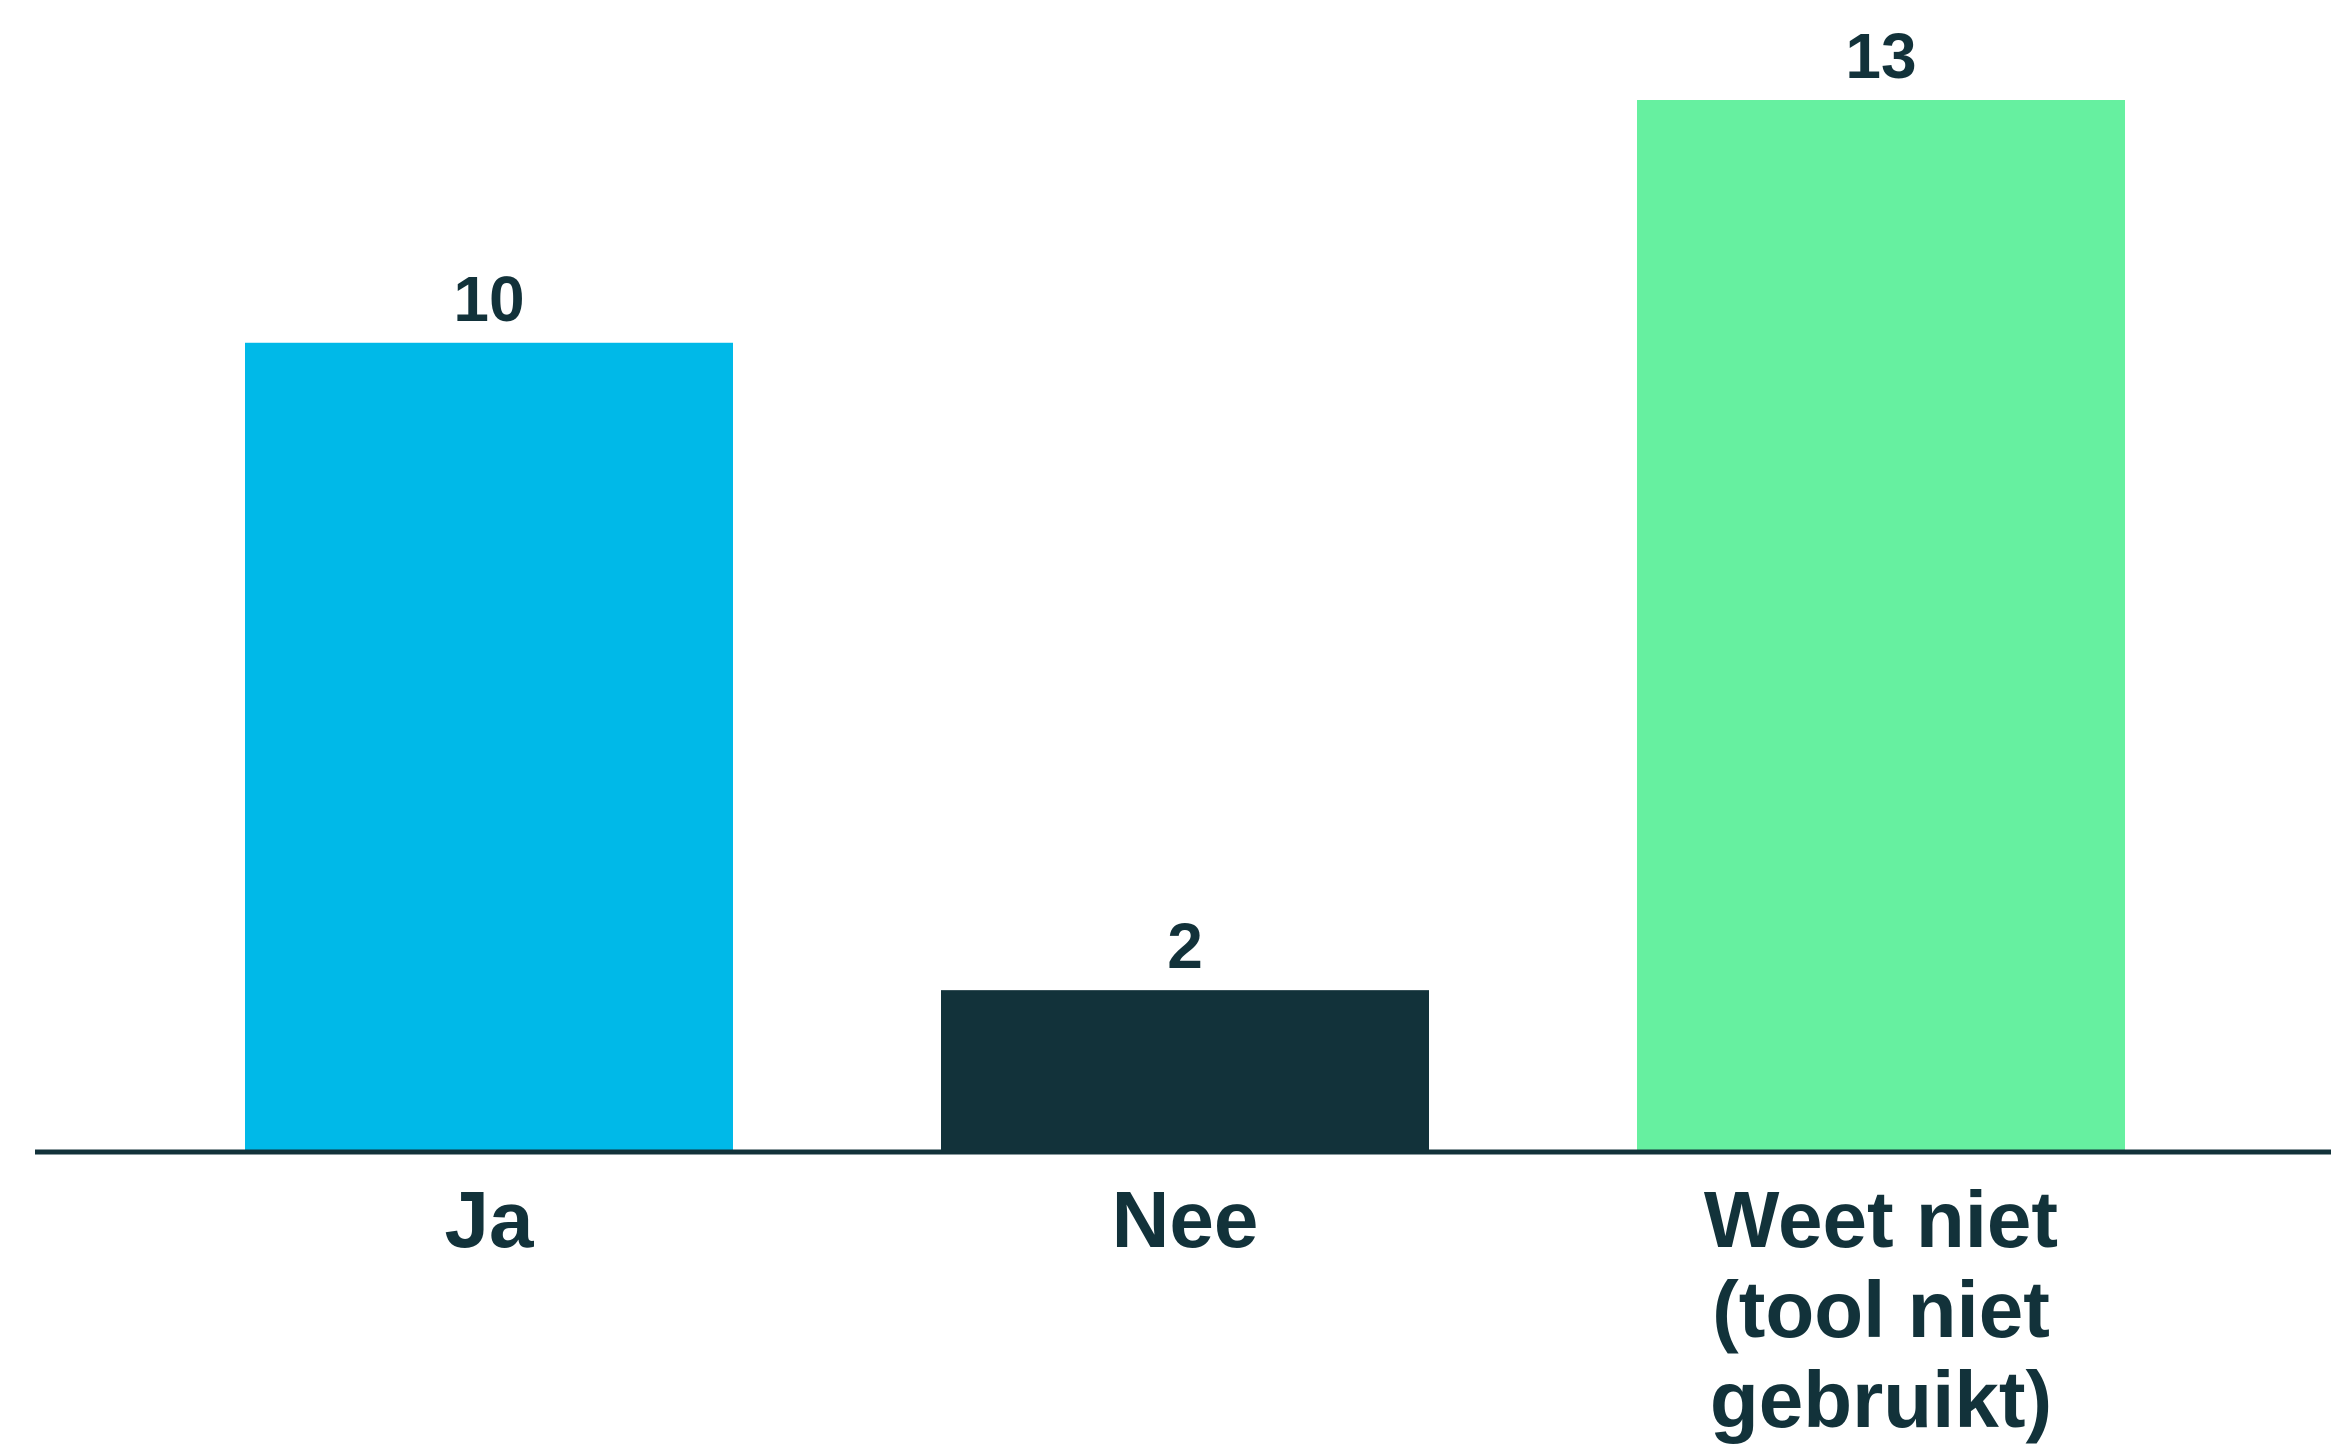 Image resolution: width=2331 pixels, height=1448 pixels. Describe the element at coordinates (1881, 1399) in the screenshot. I see `category-label-line: gebruikt)` at that location.